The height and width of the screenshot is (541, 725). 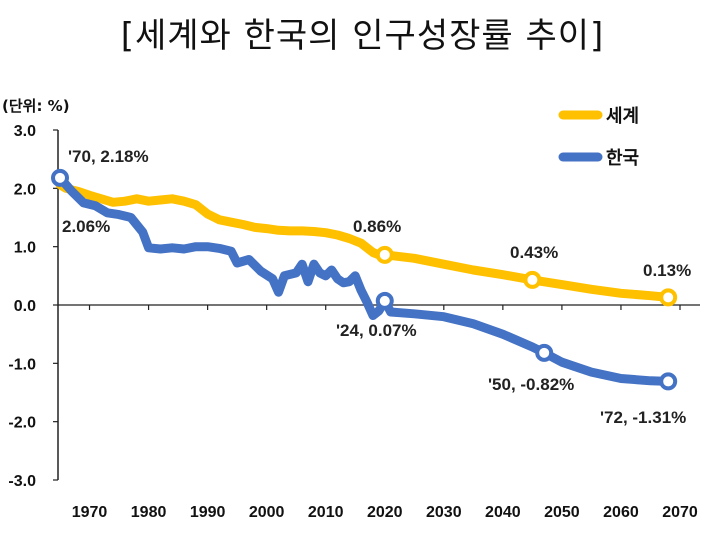 I want to click on x-tick-label: 2070, so click(x=680, y=512).